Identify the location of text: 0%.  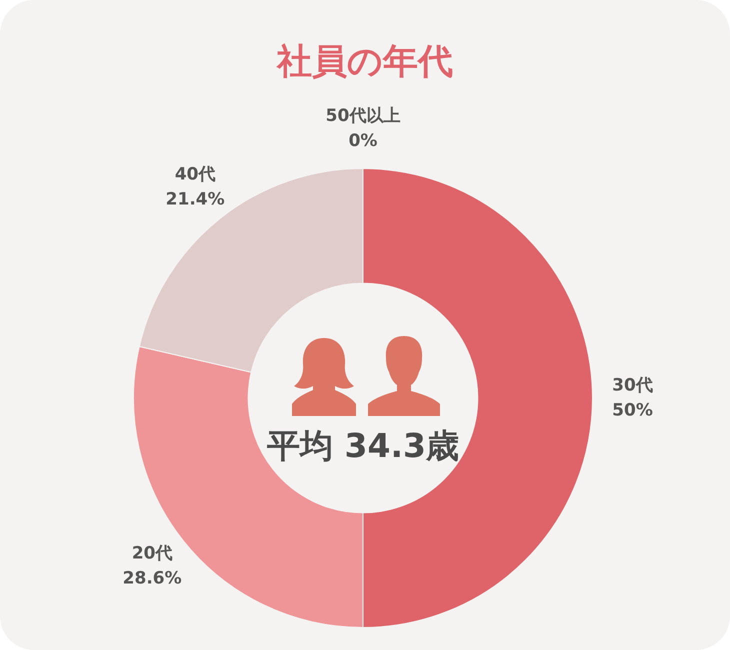
(363, 140).